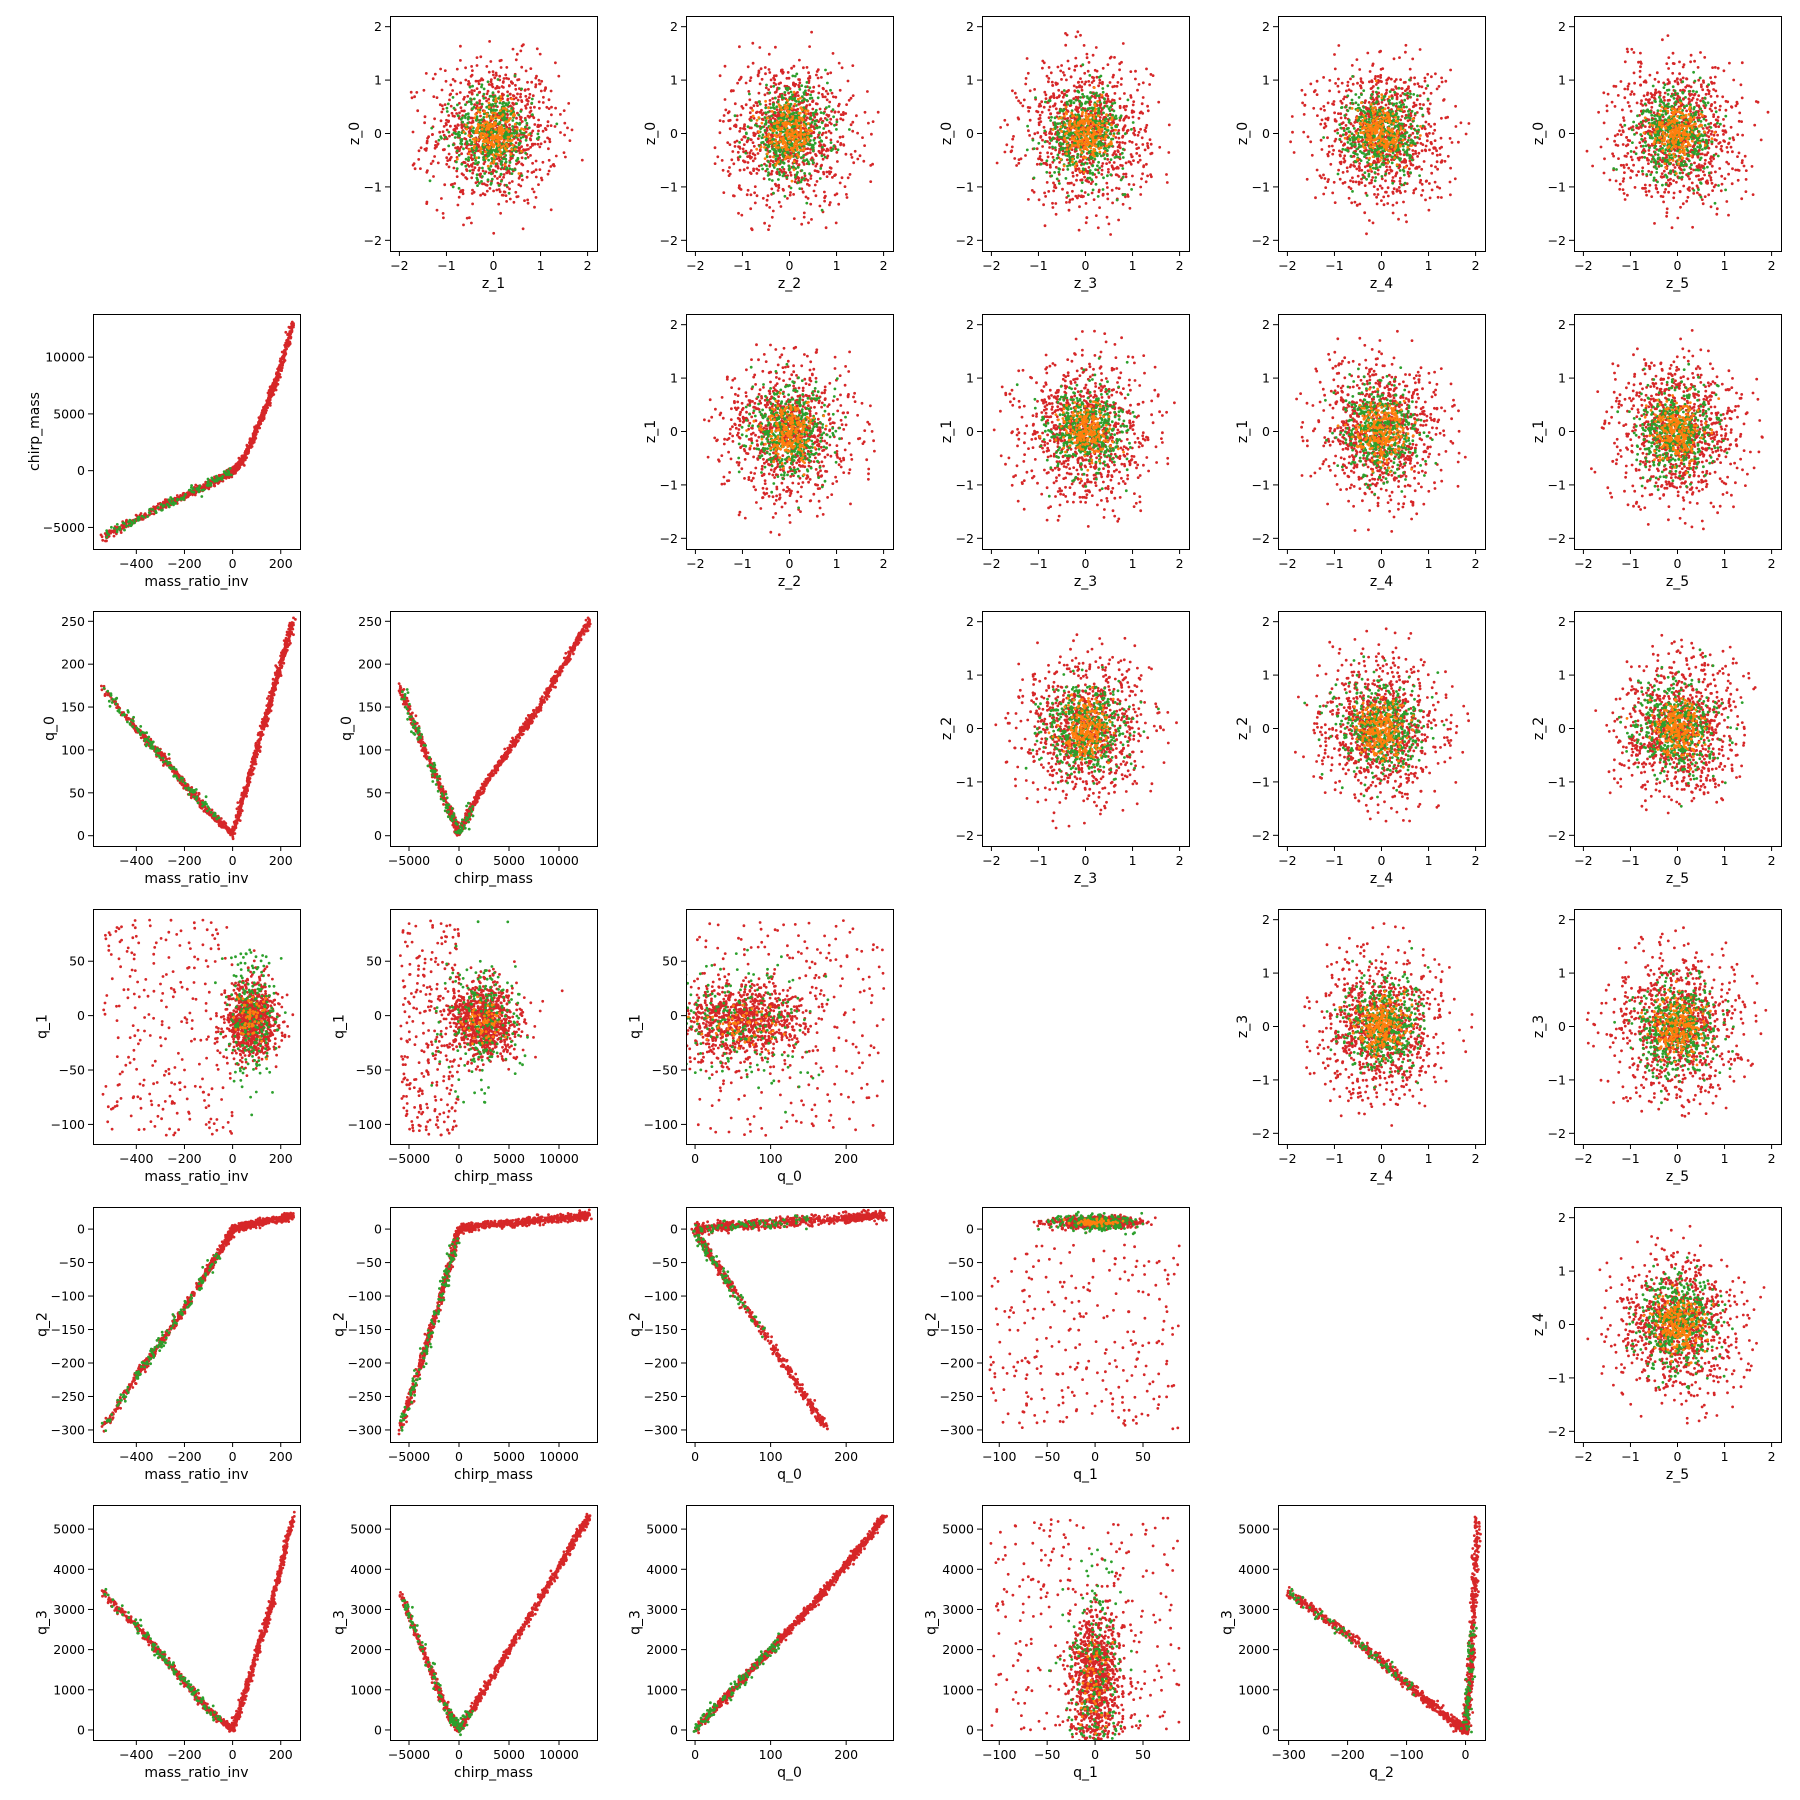 The height and width of the screenshot is (1800, 1800). What do you see at coordinates (1083, 133) in the screenshot?
I see `scatter-points` at bounding box center [1083, 133].